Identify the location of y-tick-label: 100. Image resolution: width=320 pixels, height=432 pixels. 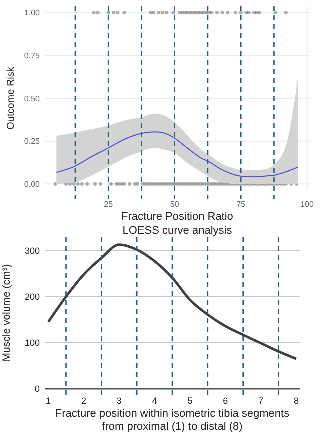
(32, 343).